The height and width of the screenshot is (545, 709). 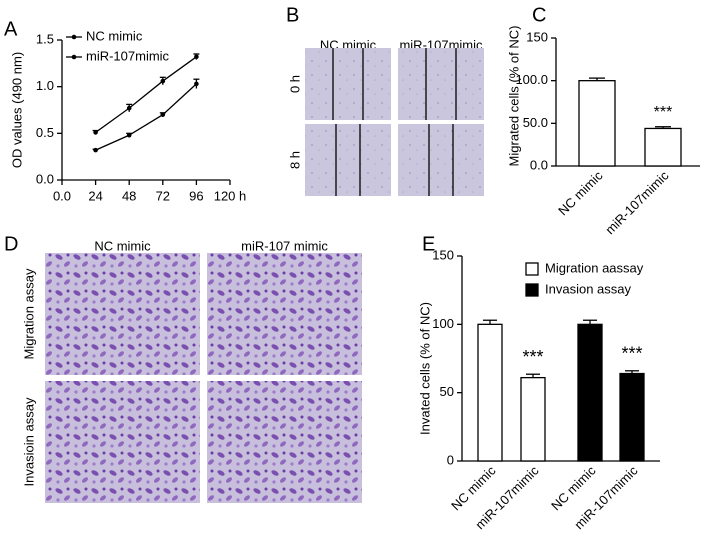 I want to click on panel-letter: B, so click(x=292, y=15).